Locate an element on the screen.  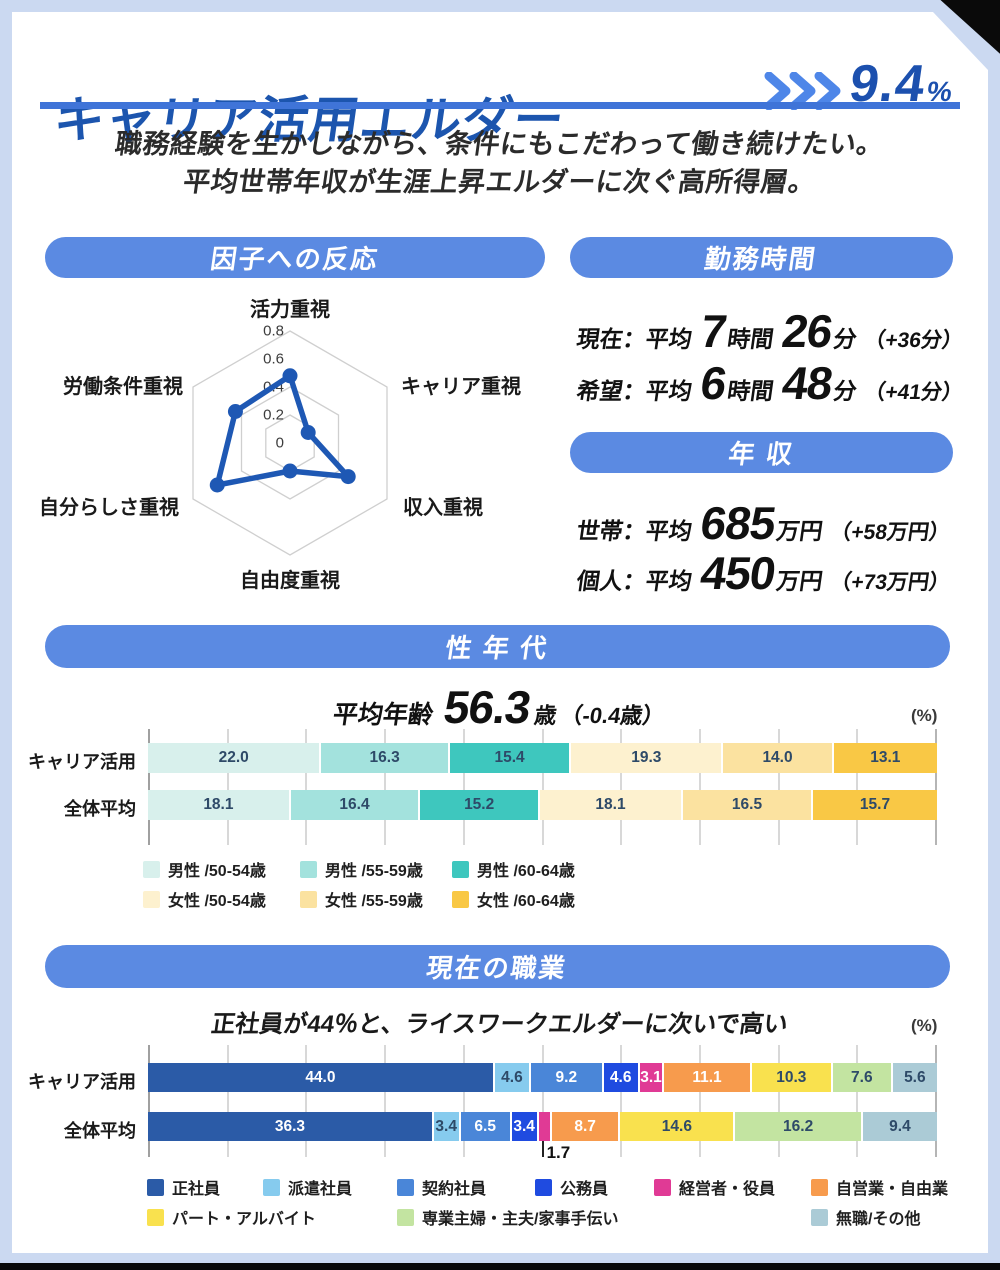
bar-value-label: 13.1 is located at coordinates (885, 757).